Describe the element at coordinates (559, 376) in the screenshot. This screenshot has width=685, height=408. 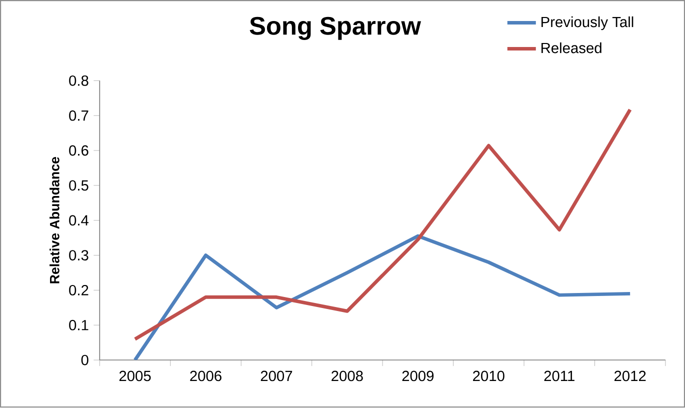
I see `x-tick-label: 2011` at that location.